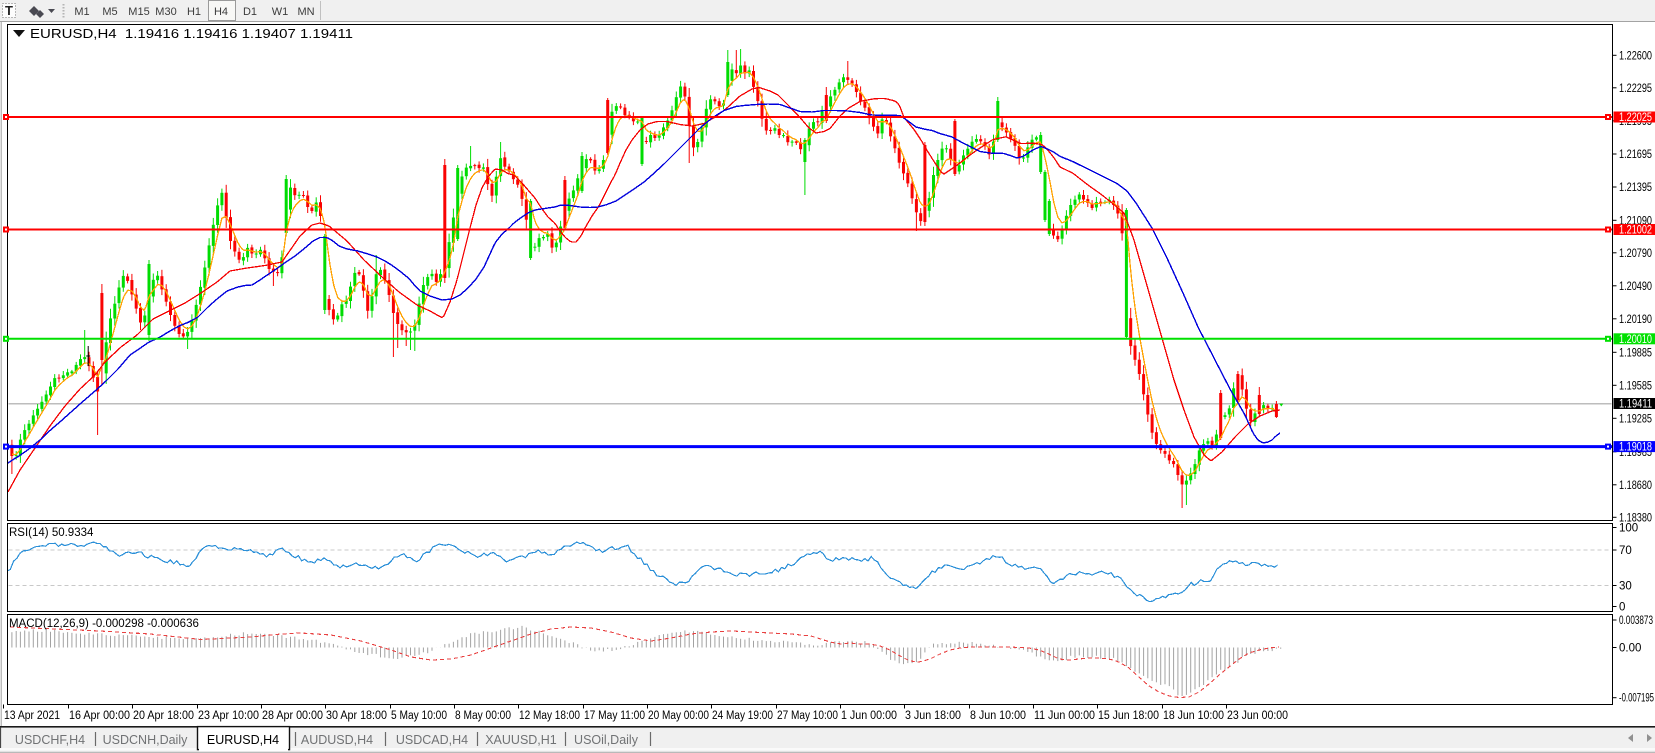 The image size is (1655, 753). What do you see at coordinates (51, 533) in the screenshot?
I see `svg-text: RSI(14) 50.9334` at bounding box center [51, 533].